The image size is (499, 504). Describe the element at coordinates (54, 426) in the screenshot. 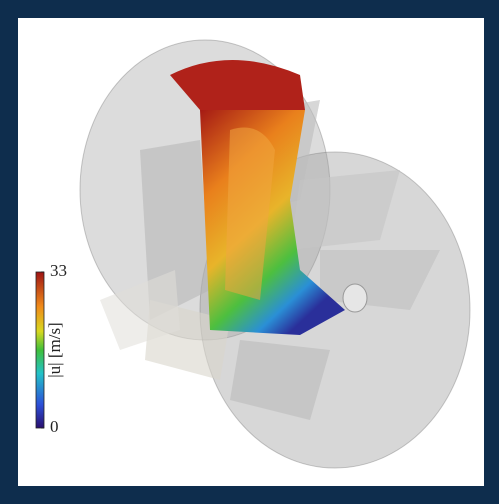

I see `colorbar-tick-label: 0` at that location.